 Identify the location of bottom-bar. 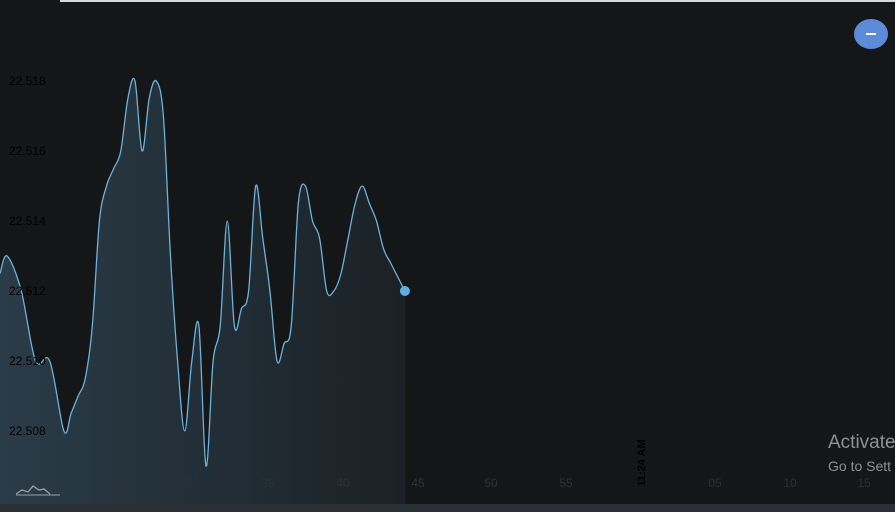
(447, 508).